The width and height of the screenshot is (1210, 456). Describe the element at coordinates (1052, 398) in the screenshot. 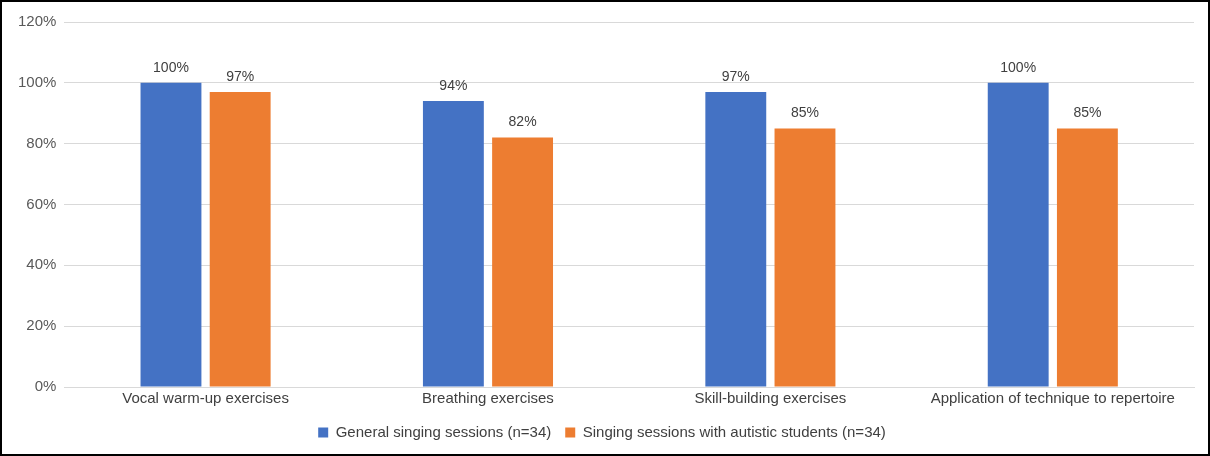

I see `x-tick-label: Application of technique to repertoire` at that location.